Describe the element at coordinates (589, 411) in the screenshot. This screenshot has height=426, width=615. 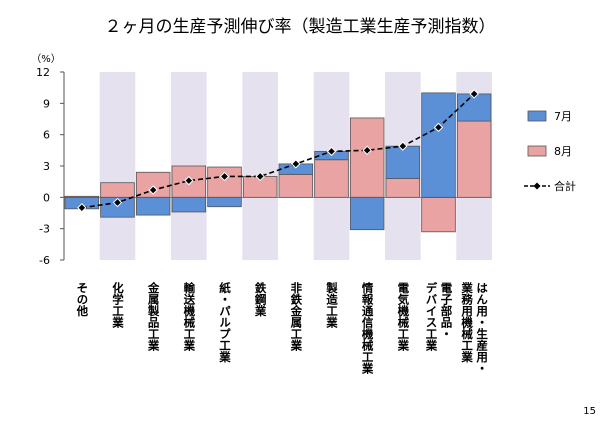
I see `page-number: 15` at that location.